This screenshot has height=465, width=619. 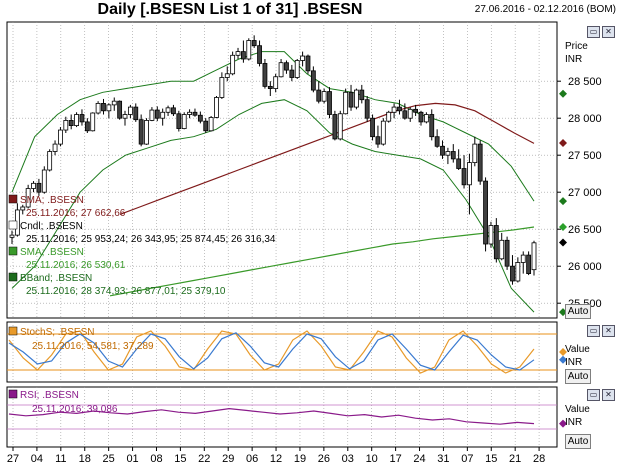 I want to click on legend-values: 25.11.2016; 27 662,66, so click(x=76, y=213).